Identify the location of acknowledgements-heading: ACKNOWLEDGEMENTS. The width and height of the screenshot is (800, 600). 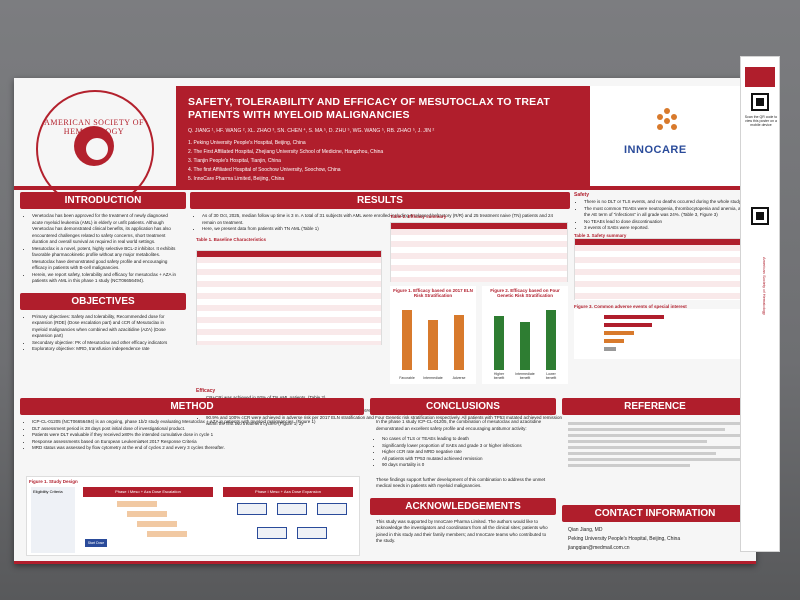
(463, 506).